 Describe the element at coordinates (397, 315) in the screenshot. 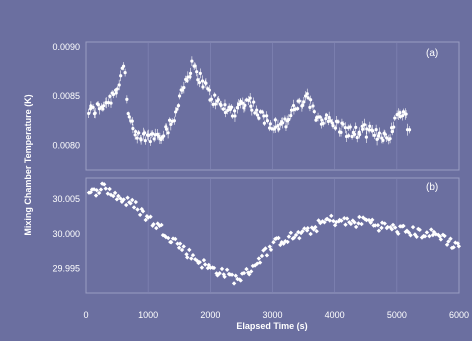

I see `x-tick-label-5: 5000` at that location.